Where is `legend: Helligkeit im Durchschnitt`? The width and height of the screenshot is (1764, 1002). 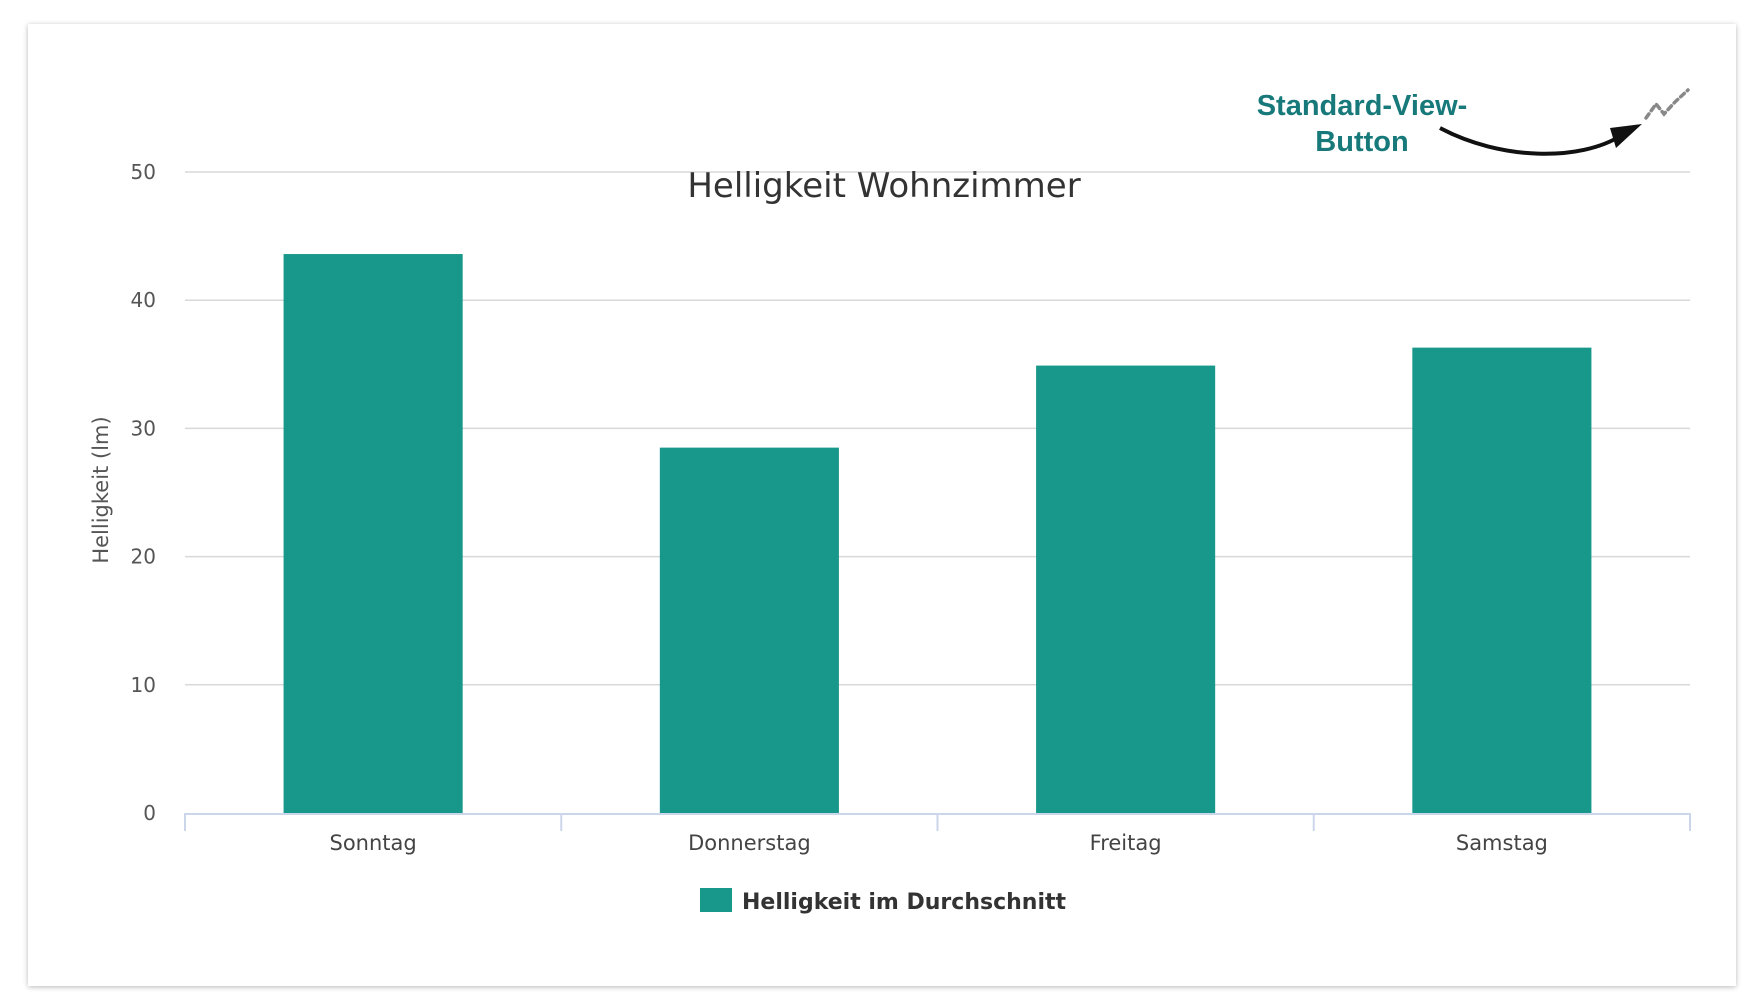 legend: Helligkeit im Durchschnitt is located at coordinates (883, 901).